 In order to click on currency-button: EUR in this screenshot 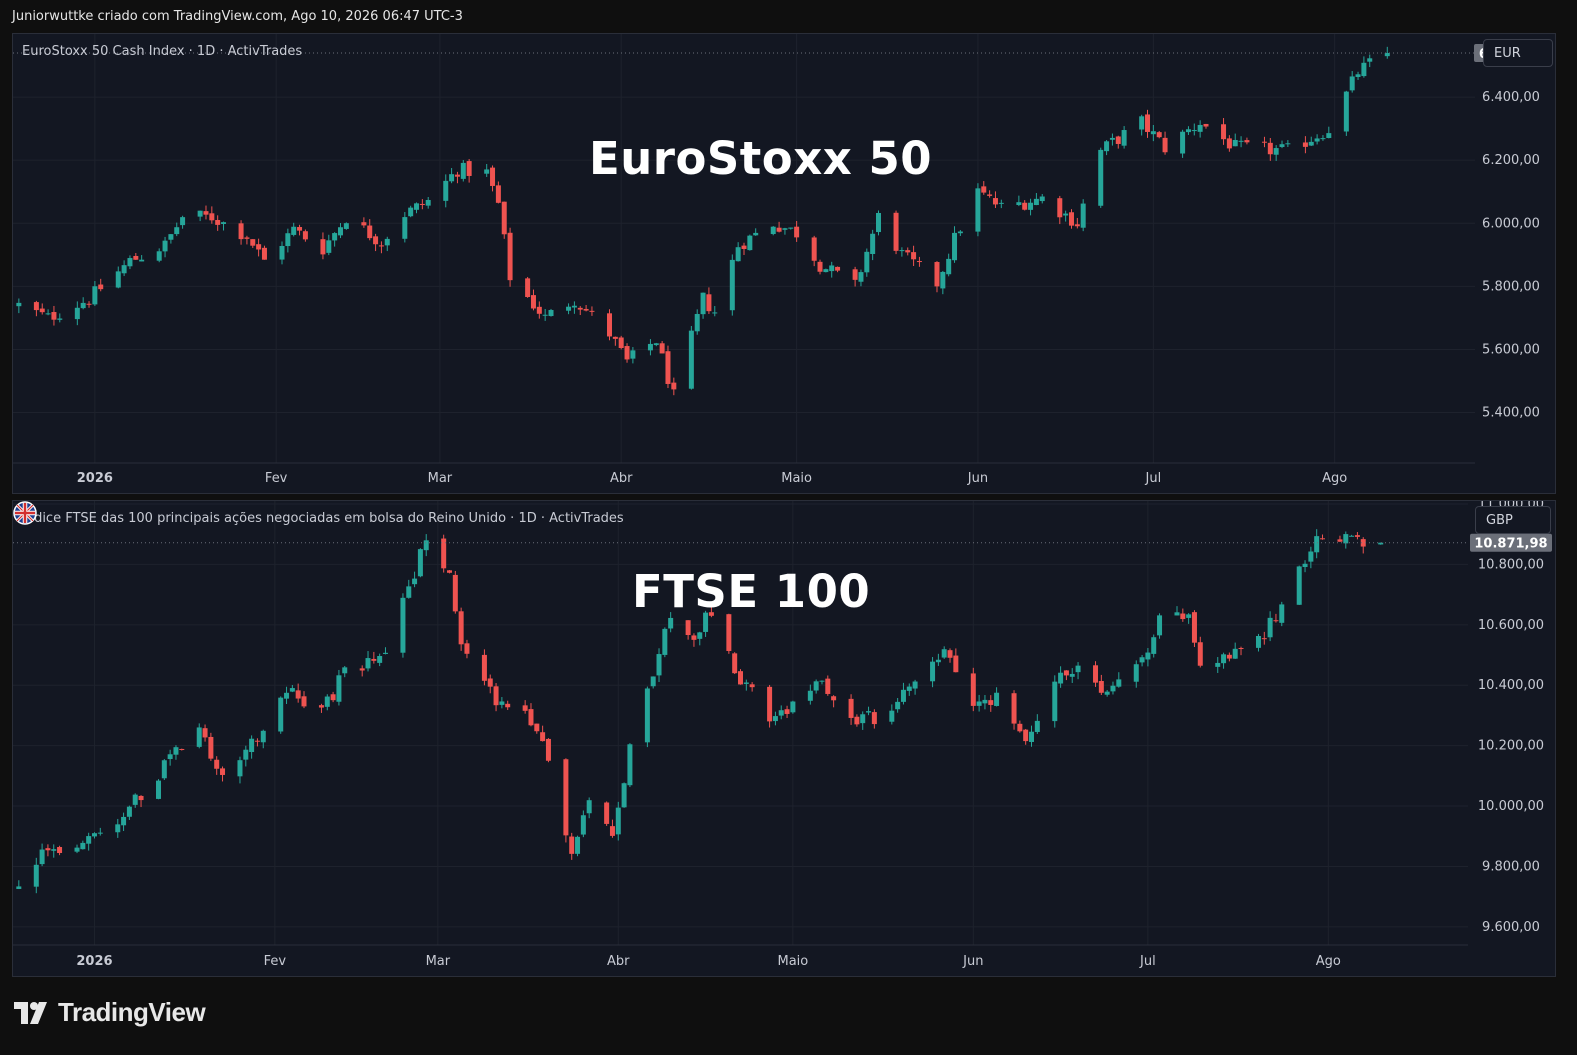, I will do `click(1518, 53)`.